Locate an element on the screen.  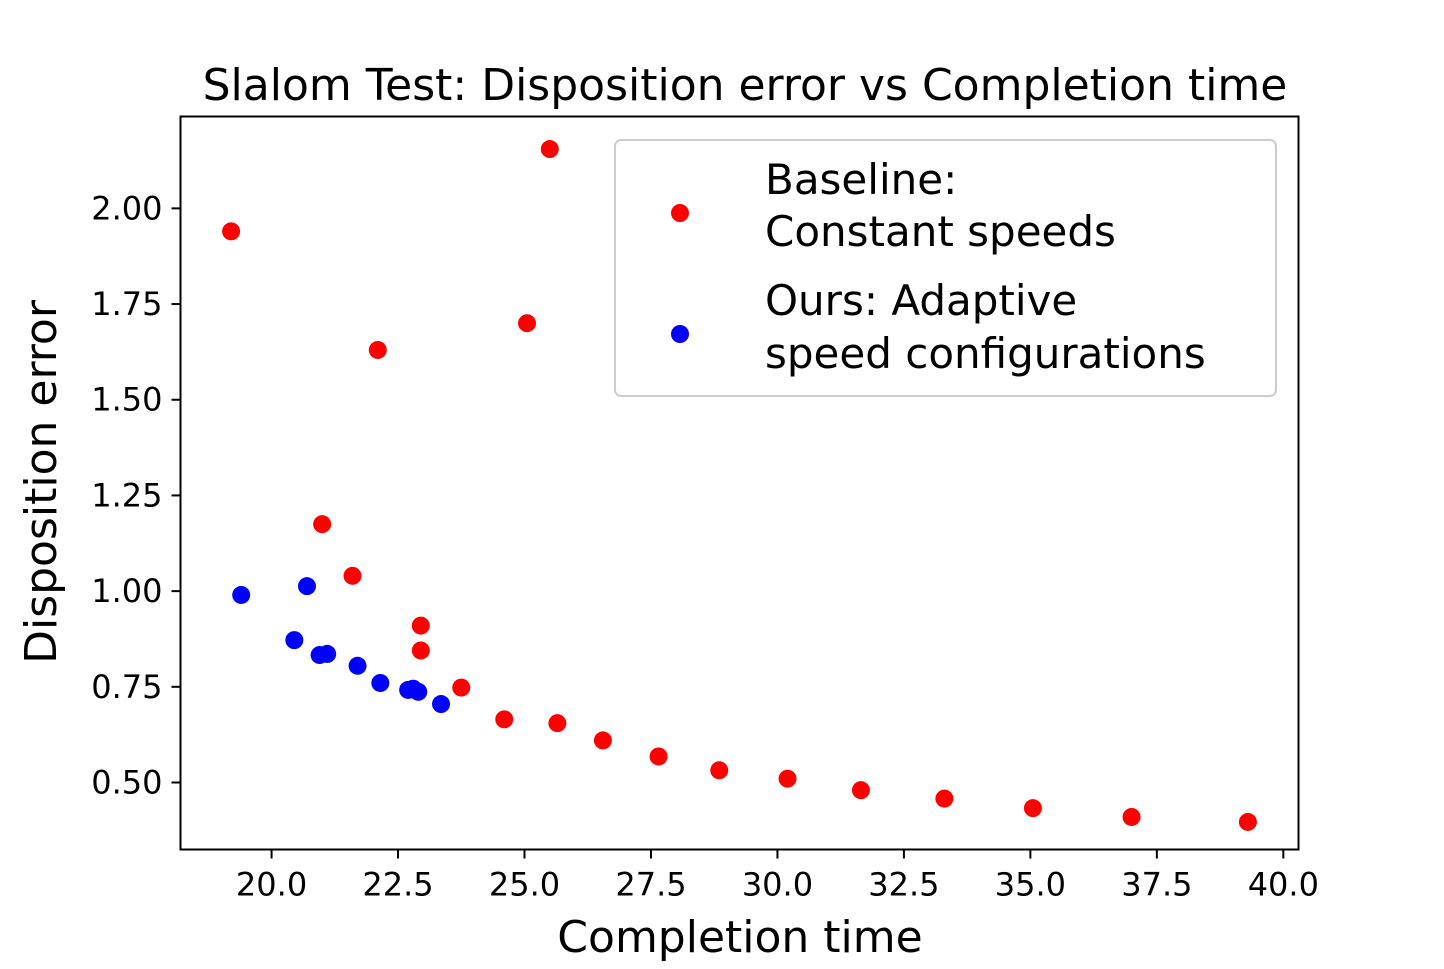
x-tick-label: 30.0 is located at coordinates (777, 885).